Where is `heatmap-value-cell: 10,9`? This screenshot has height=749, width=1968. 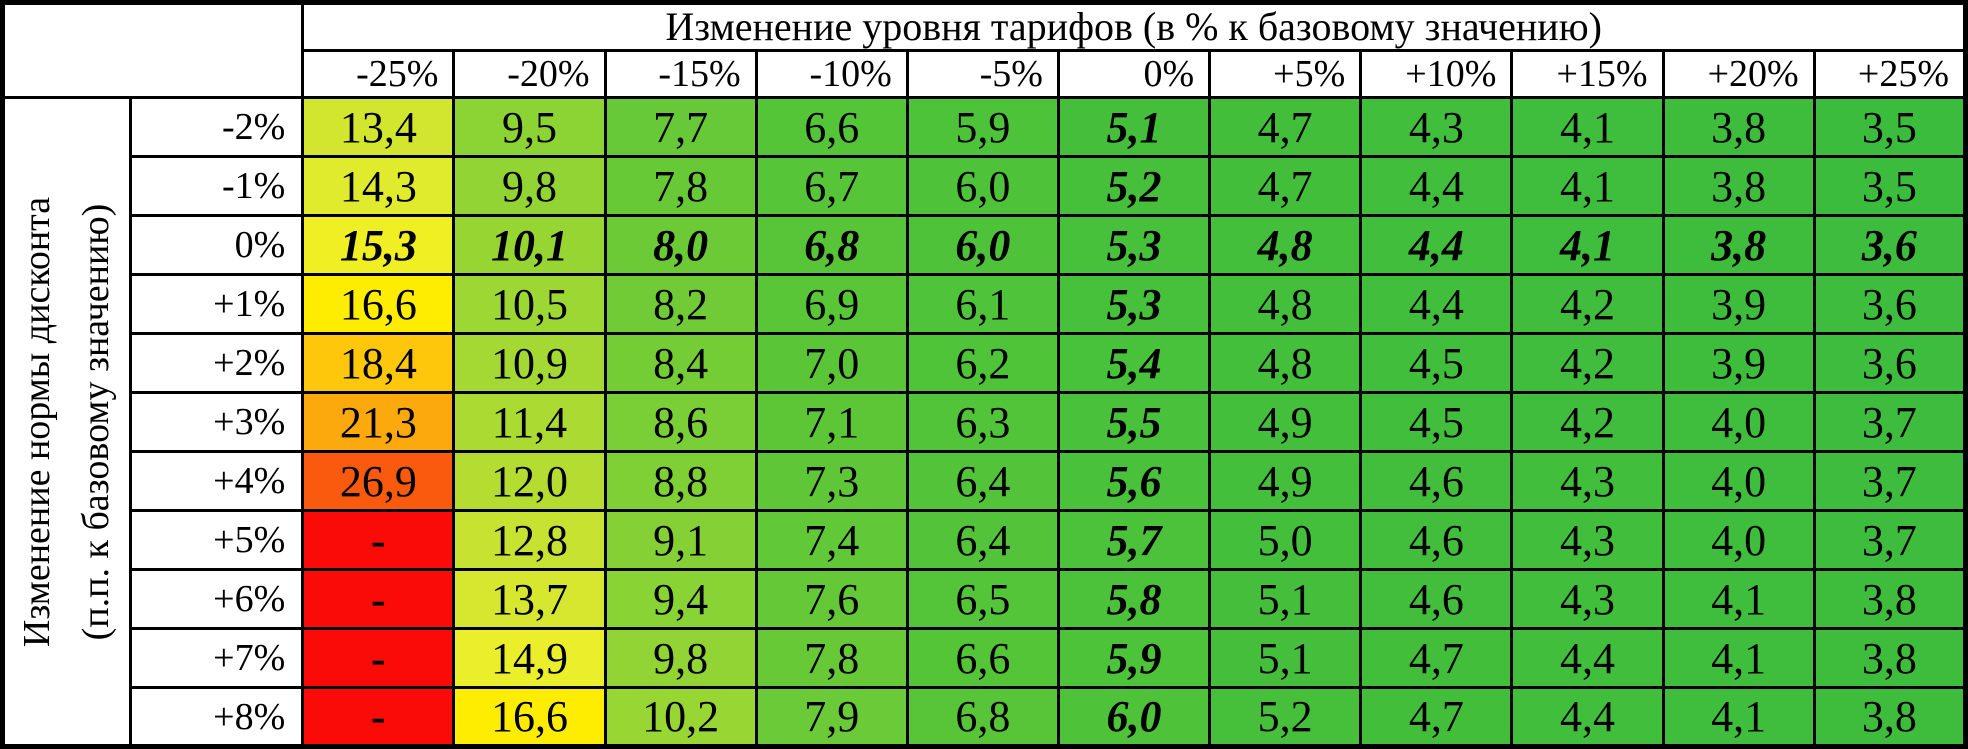 heatmap-value-cell: 10,9 is located at coordinates (529, 363).